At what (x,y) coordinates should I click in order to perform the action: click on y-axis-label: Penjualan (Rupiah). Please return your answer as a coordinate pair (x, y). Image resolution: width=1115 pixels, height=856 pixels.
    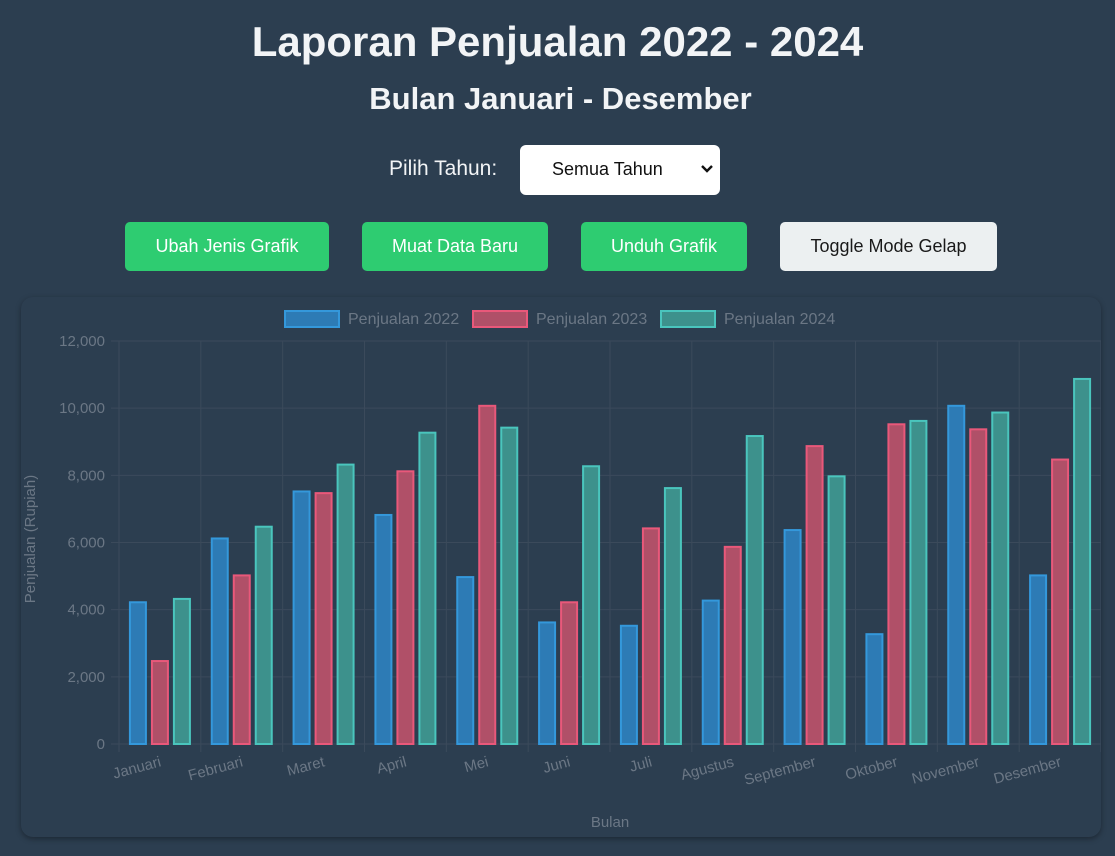
    Looking at the image, I should click on (30, 539).